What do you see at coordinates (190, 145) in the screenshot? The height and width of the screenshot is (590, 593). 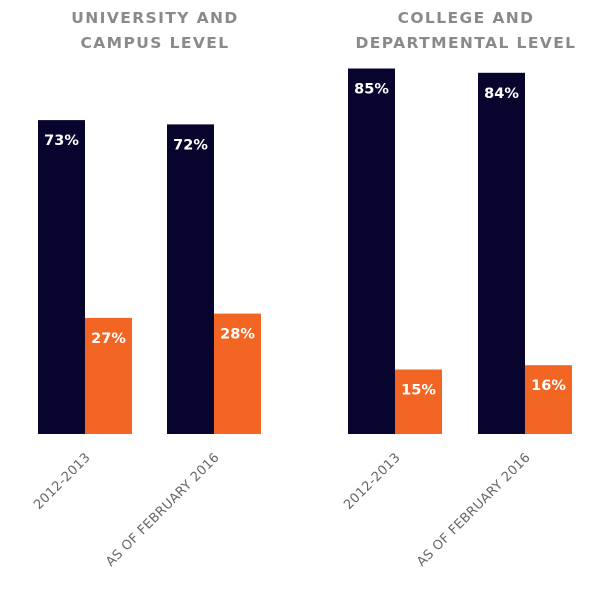 I see `data-label-dark-1: 72%` at bounding box center [190, 145].